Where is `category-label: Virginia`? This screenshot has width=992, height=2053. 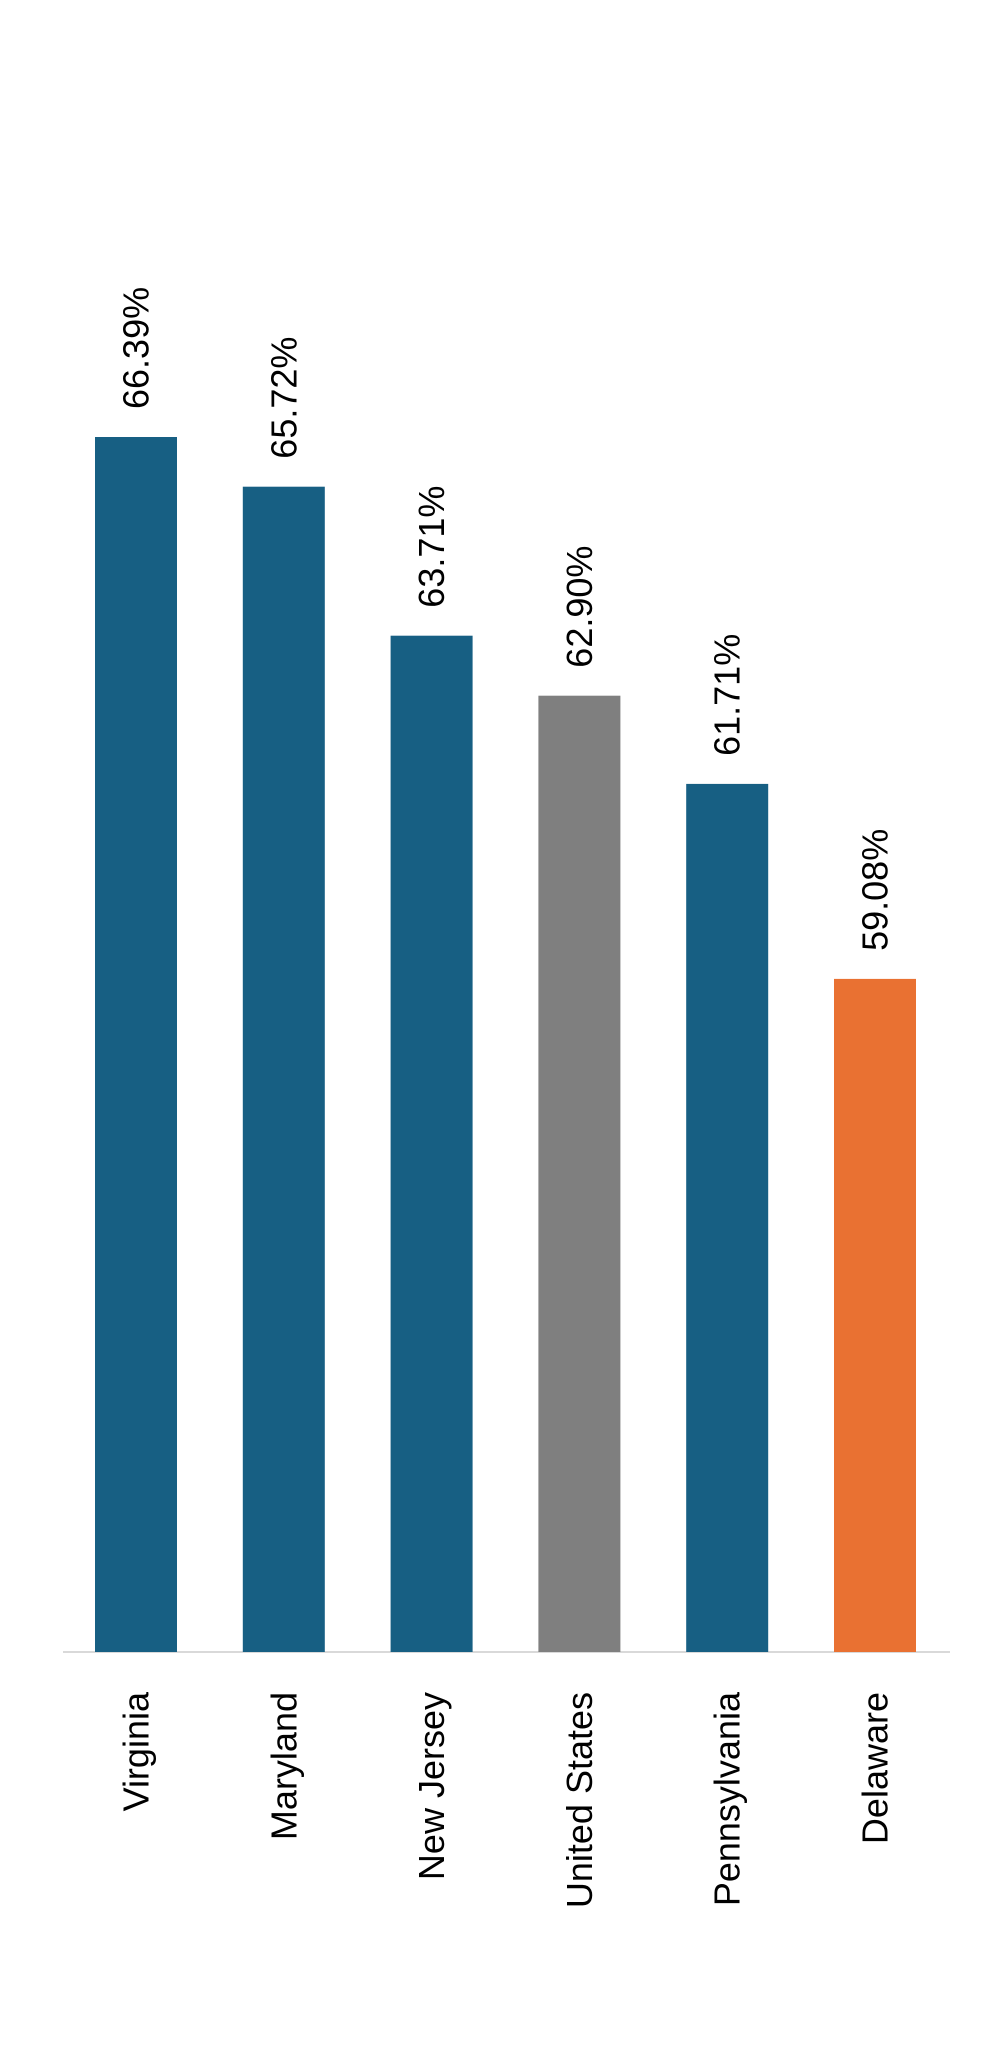 category-label: Virginia is located at coordinates (136, 1751).